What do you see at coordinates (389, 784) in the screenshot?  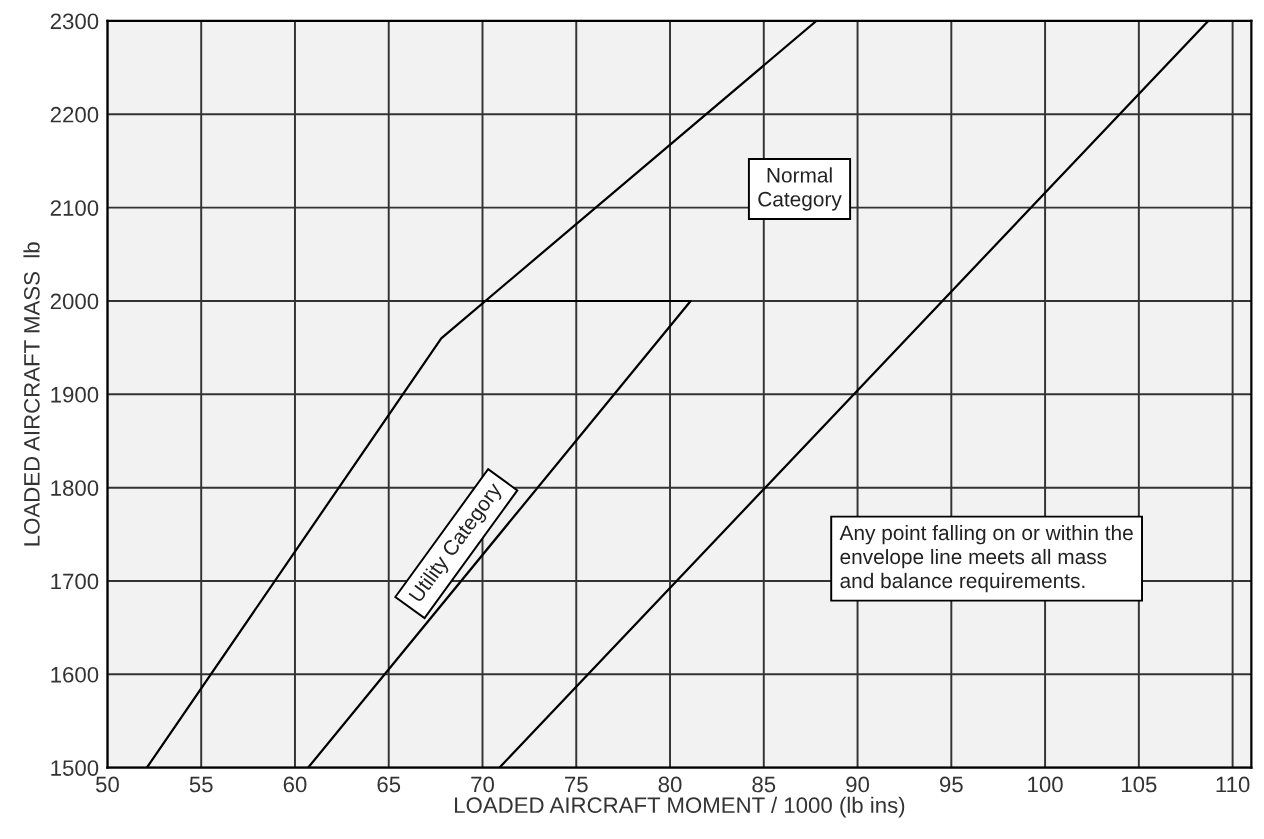 I see `x-tick-label: 65` at bounding box center [389, 784].